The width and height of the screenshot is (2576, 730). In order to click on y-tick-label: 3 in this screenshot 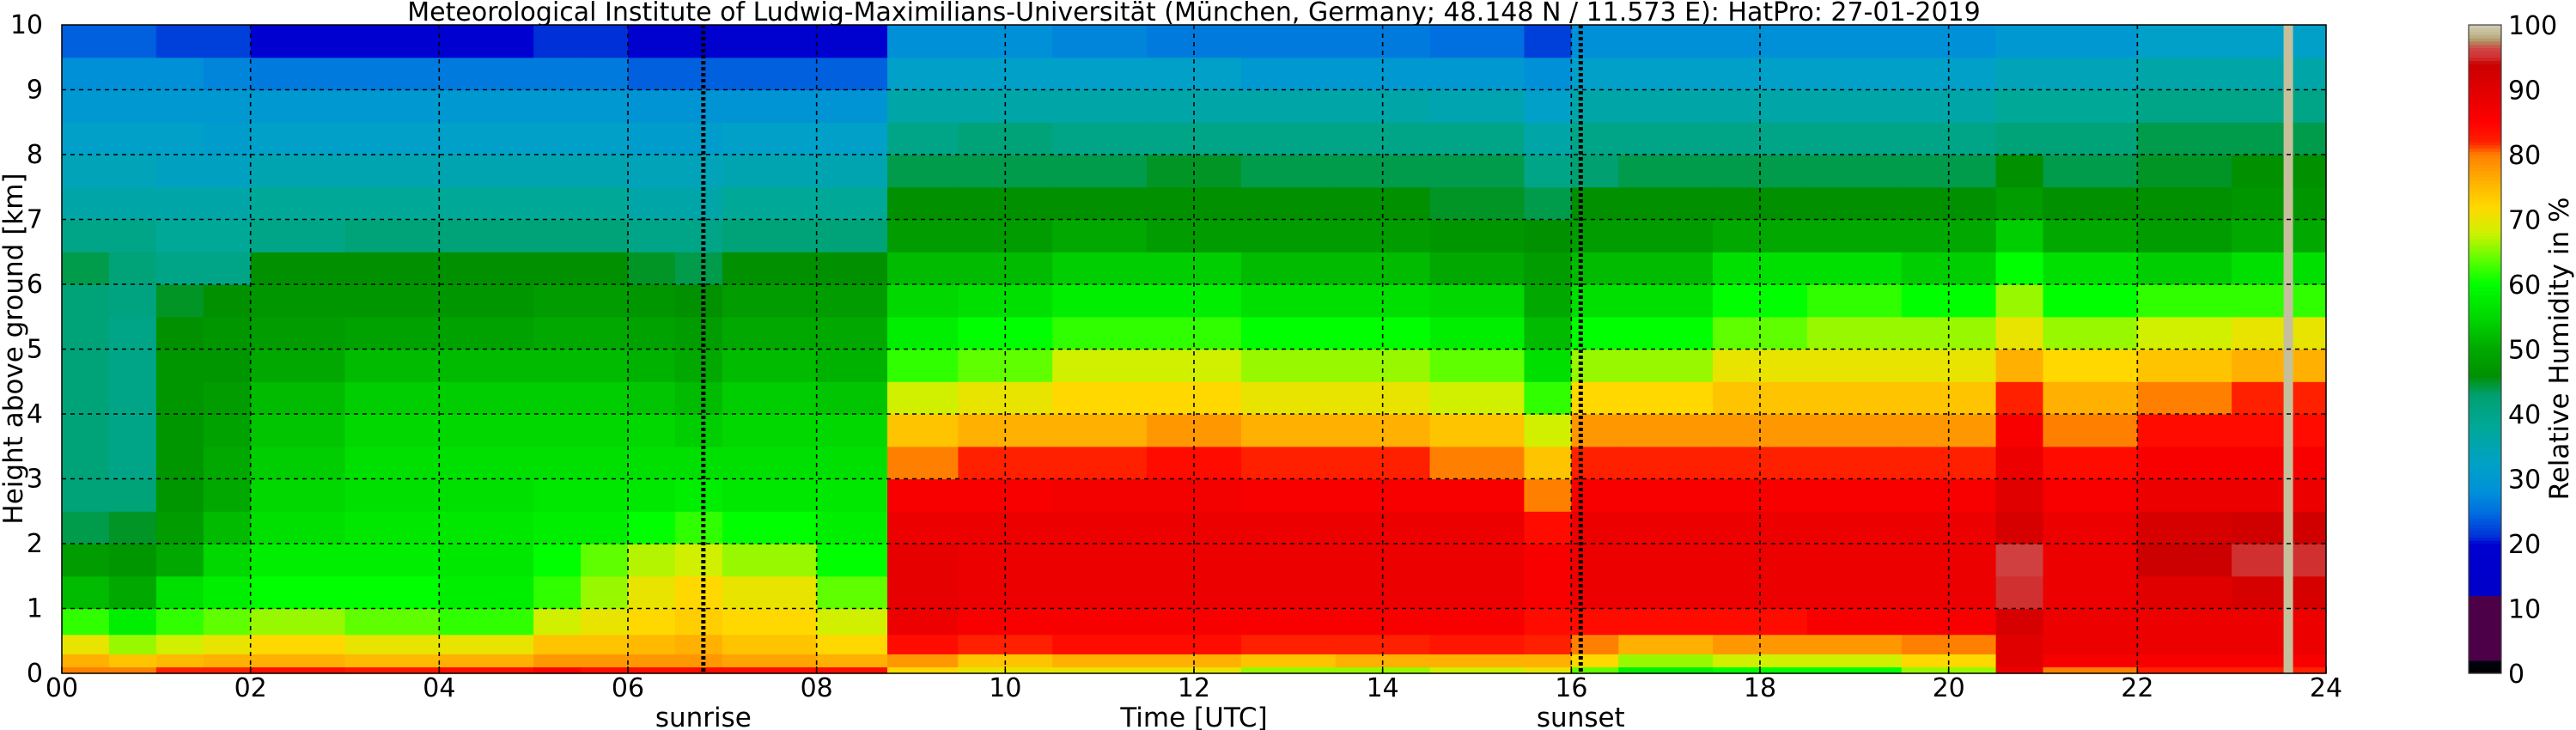, I will do `click(35, 480)`.